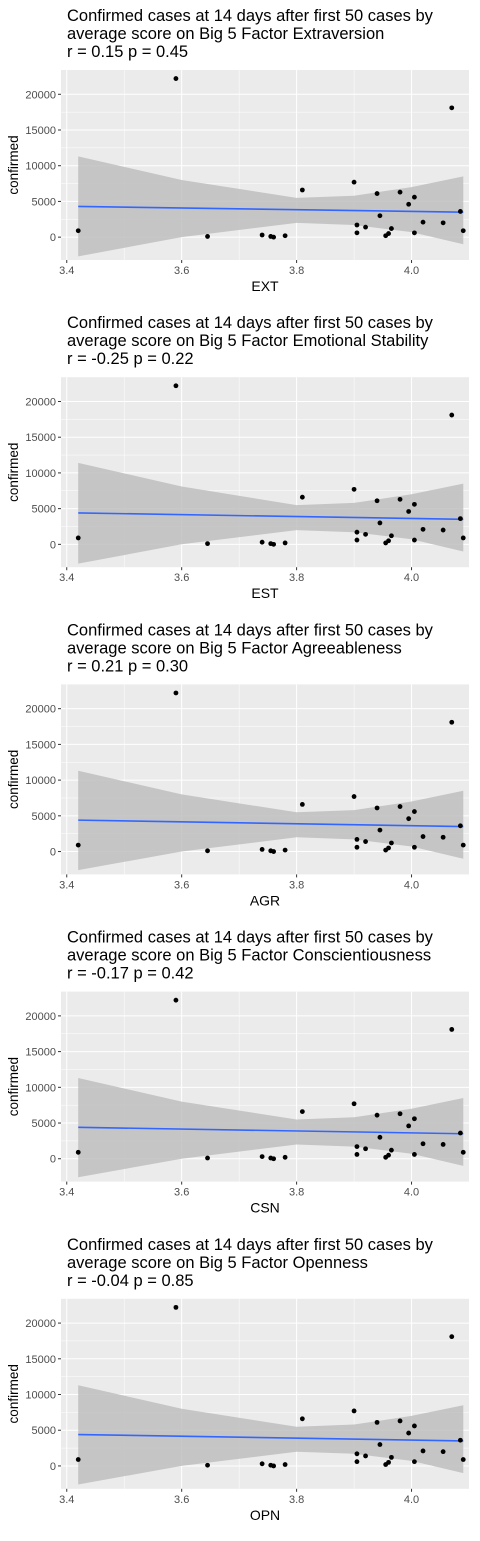 The image size is (480, 1541). Describe the element at coordinates (130, 1281) in the screenshot. I see `chart-title-line: r = -0.04 p = 0.85` at that location.